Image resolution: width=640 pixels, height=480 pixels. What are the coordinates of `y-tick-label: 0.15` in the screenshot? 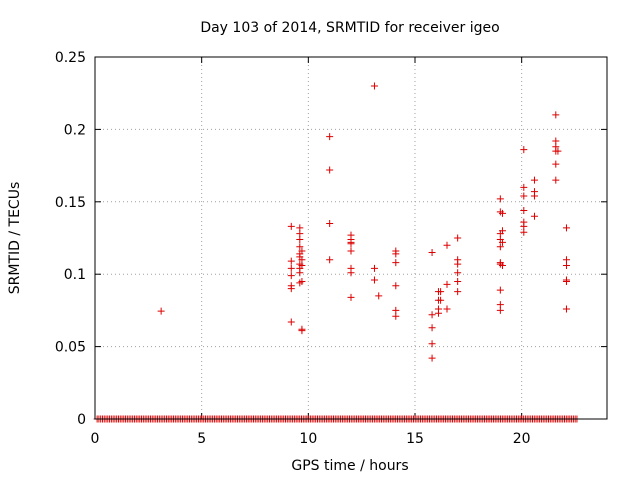 It's located at (70, 203).